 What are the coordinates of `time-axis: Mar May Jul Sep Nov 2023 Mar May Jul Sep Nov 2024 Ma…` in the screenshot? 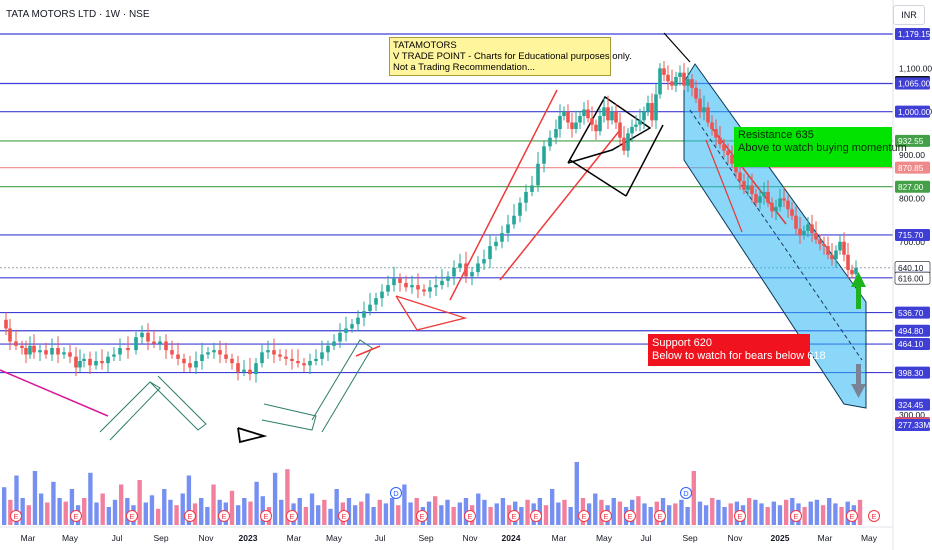 It's located at (449, 538).